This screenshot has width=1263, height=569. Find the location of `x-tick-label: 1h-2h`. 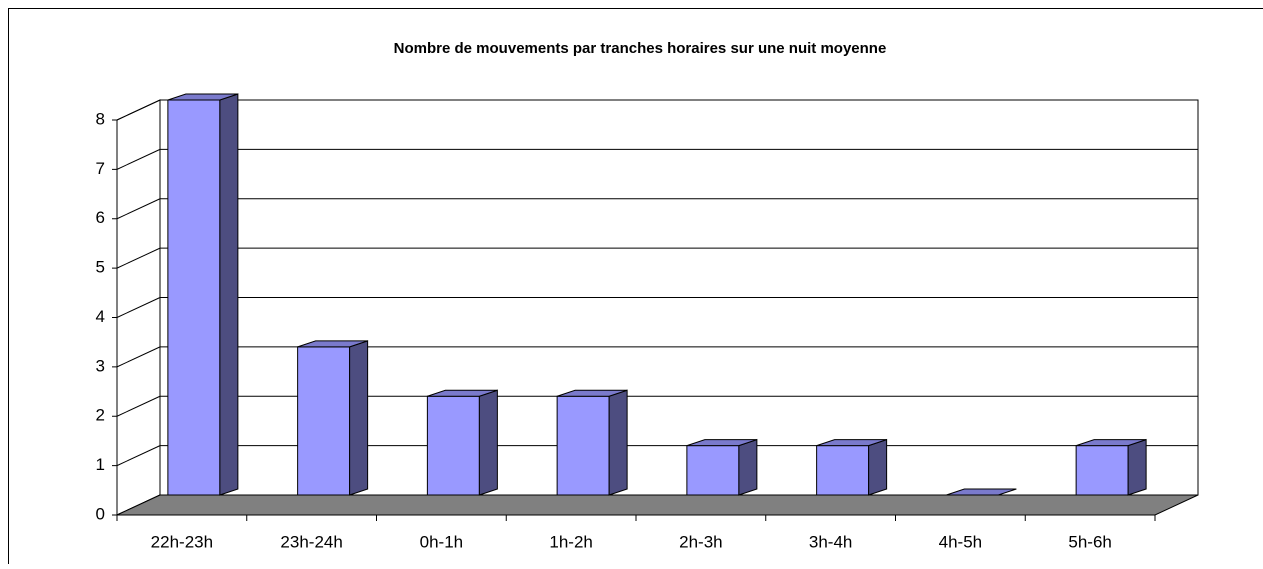

x-tick-label: 1h-2h is located at coordinates (570, 541).